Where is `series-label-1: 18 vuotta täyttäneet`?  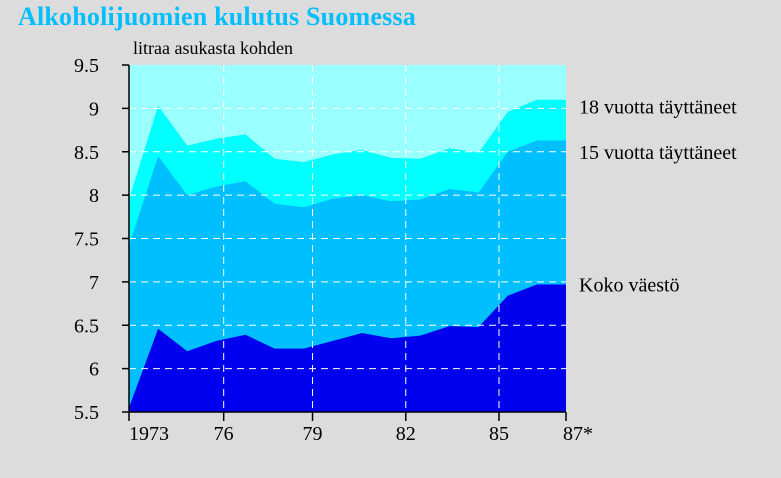 series-label-1: 18 vuotta täyttäneet is located at coordinates (658, 108).